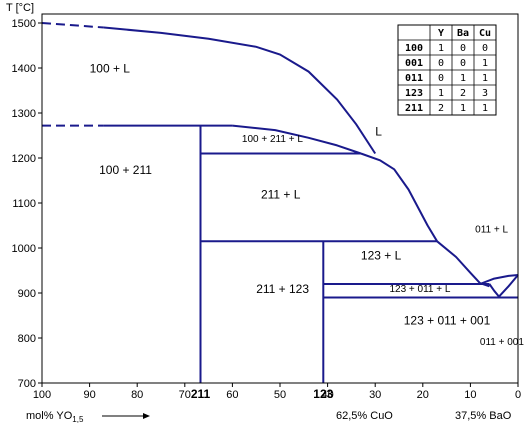  I want to click on region-label: 011 + 001 + L, so click(503, 342).